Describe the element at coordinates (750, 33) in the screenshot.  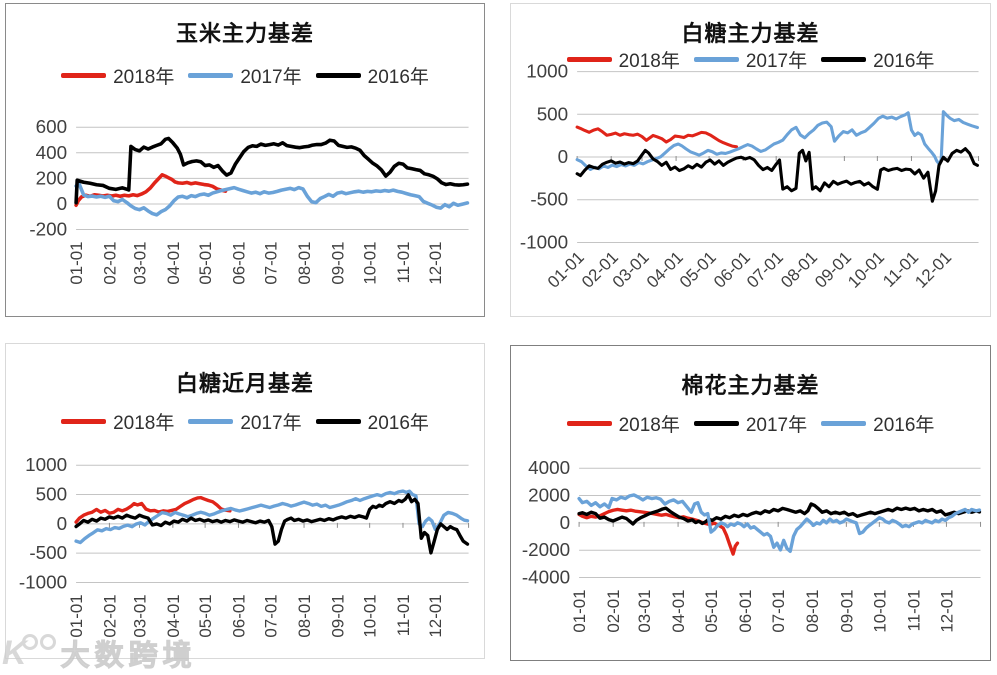
I see `chart-title: 白糖主力基差` at that location.